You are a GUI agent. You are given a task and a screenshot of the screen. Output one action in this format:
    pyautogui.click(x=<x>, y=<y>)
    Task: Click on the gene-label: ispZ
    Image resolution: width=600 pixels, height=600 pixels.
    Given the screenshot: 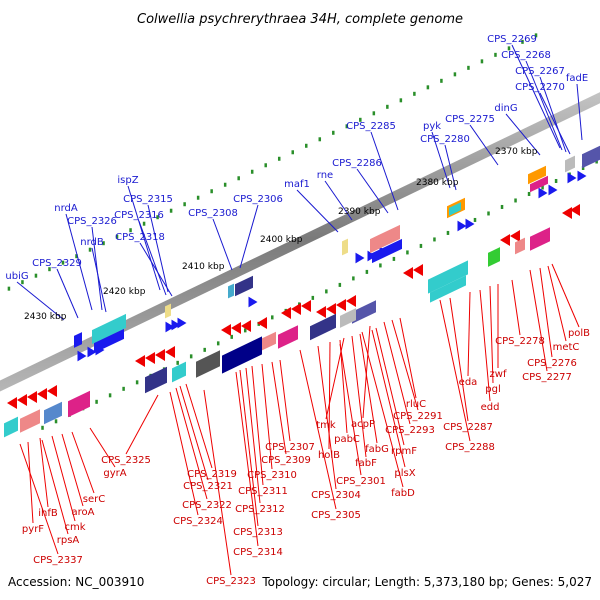 What is the action you would take?
    pyautogui.click(x=127, y=180)
    